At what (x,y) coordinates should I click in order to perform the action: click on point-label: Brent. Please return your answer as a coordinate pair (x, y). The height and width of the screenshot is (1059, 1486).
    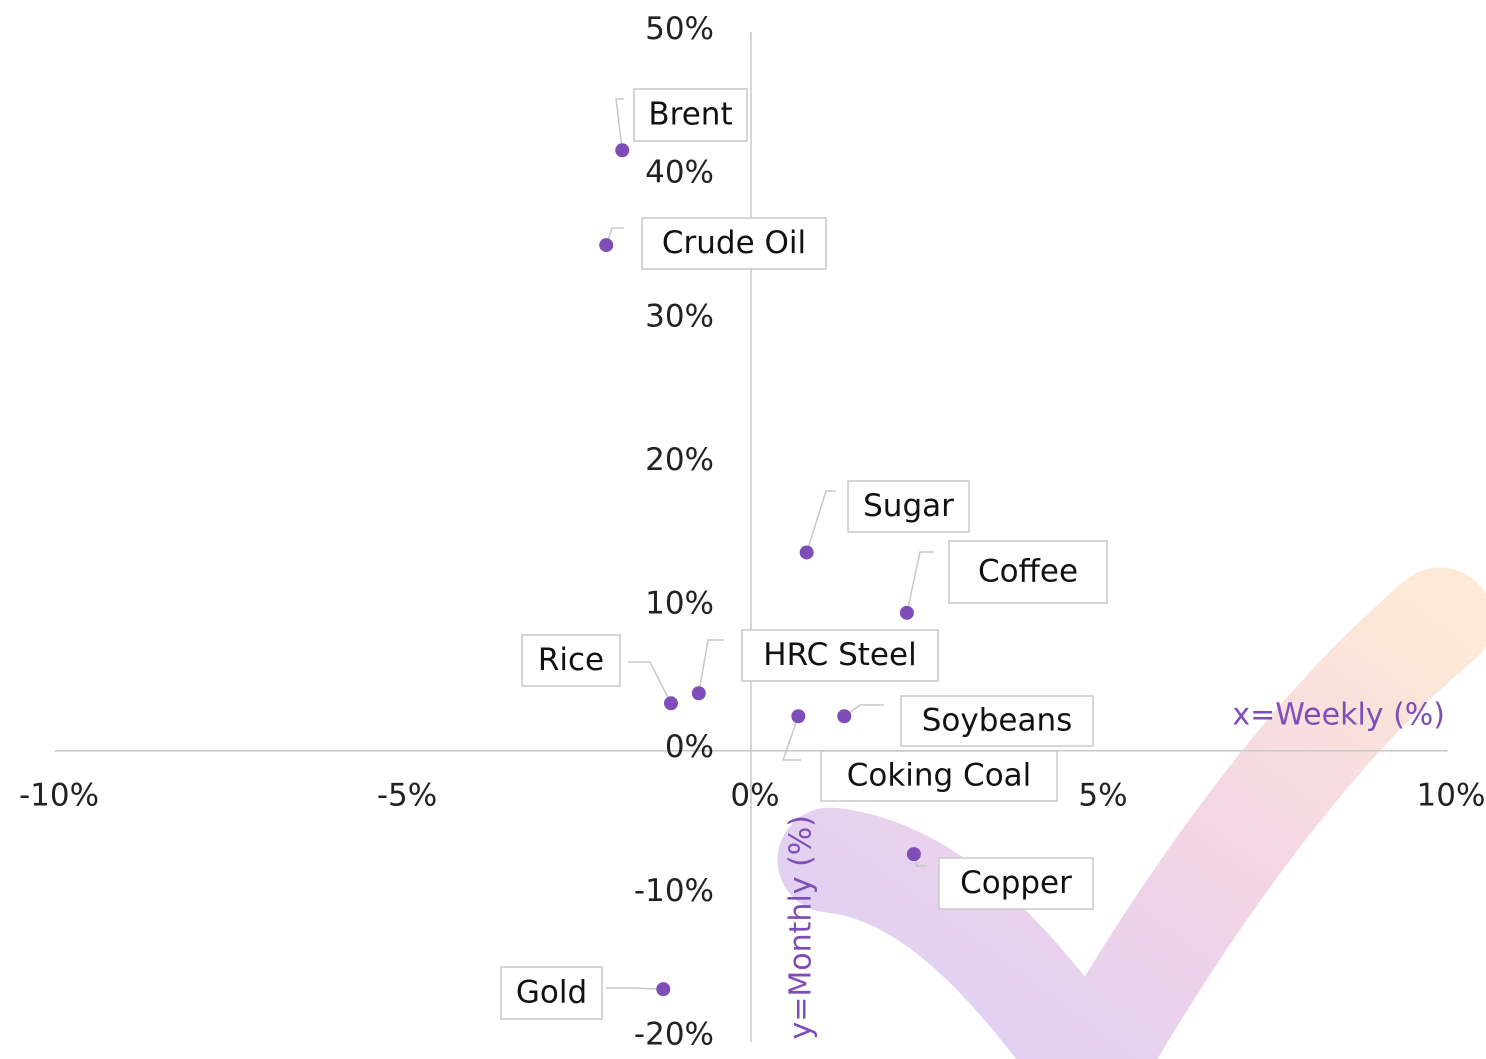
    Looking at the image, I should click on (690, 115).